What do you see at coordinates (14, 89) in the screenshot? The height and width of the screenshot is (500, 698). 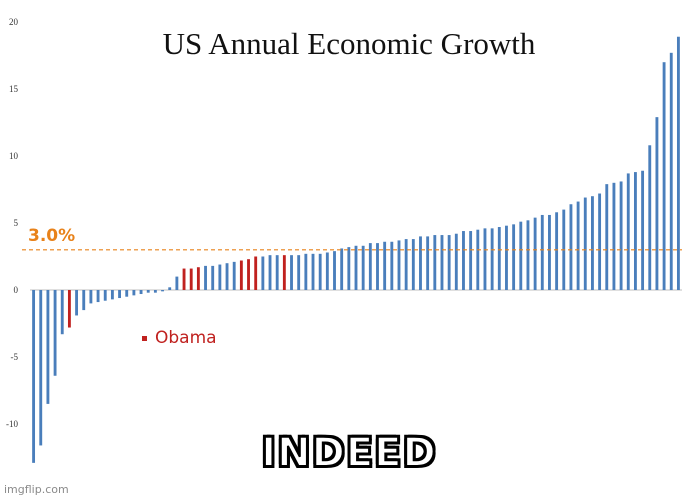 I see `y-tick-label: 15` at bounding box center [14, 89].